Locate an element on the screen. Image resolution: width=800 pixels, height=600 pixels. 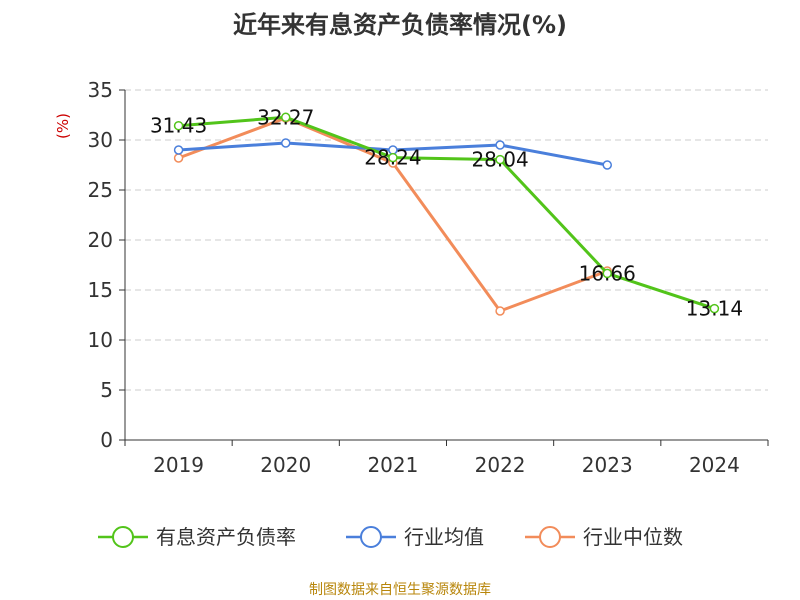
legend-item-2: 行业中位数 is located at coordinates (604, 537).